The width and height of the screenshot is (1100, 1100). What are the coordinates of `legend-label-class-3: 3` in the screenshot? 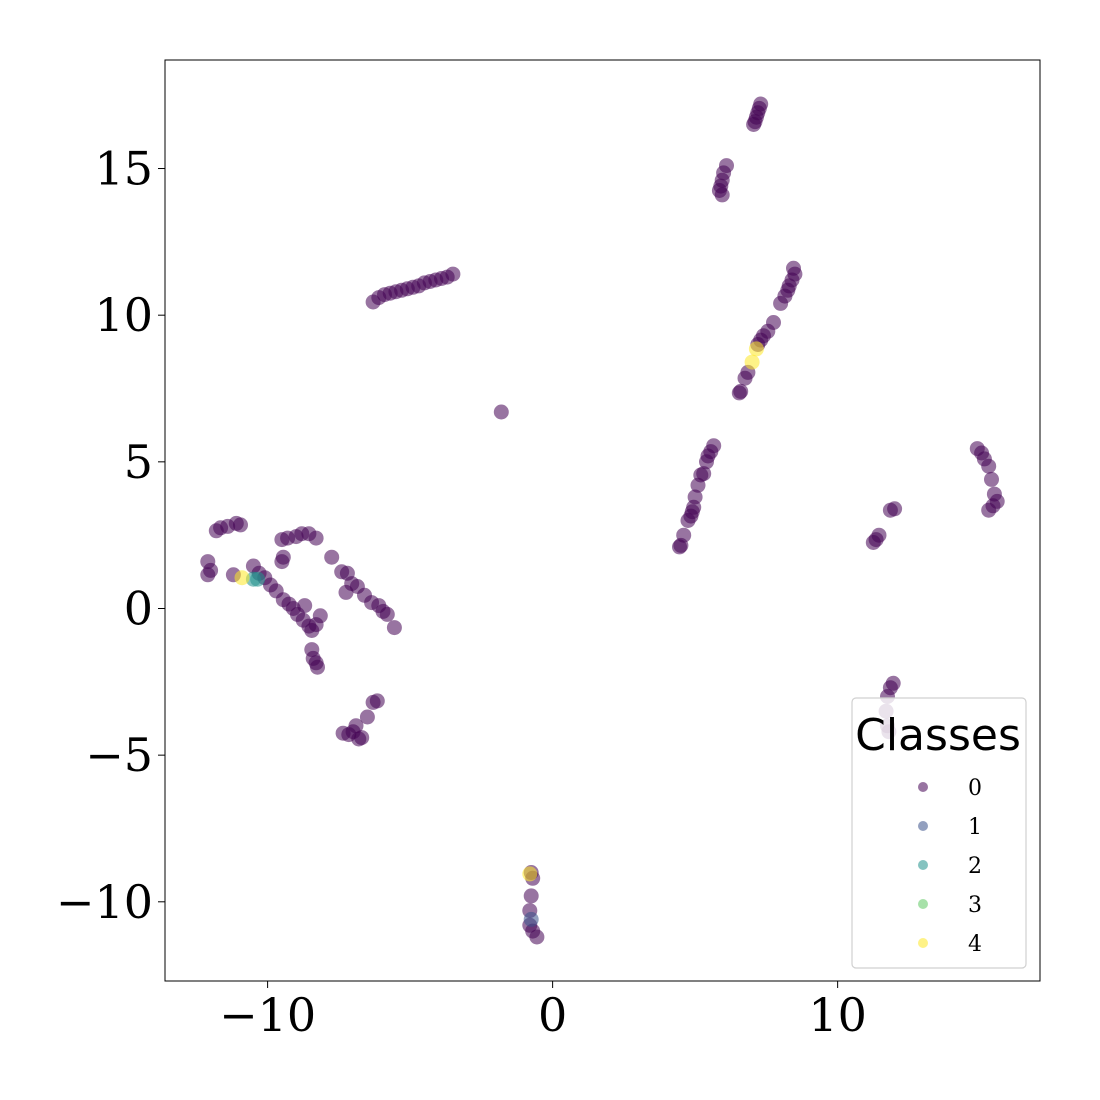 It's located at (975, 905).